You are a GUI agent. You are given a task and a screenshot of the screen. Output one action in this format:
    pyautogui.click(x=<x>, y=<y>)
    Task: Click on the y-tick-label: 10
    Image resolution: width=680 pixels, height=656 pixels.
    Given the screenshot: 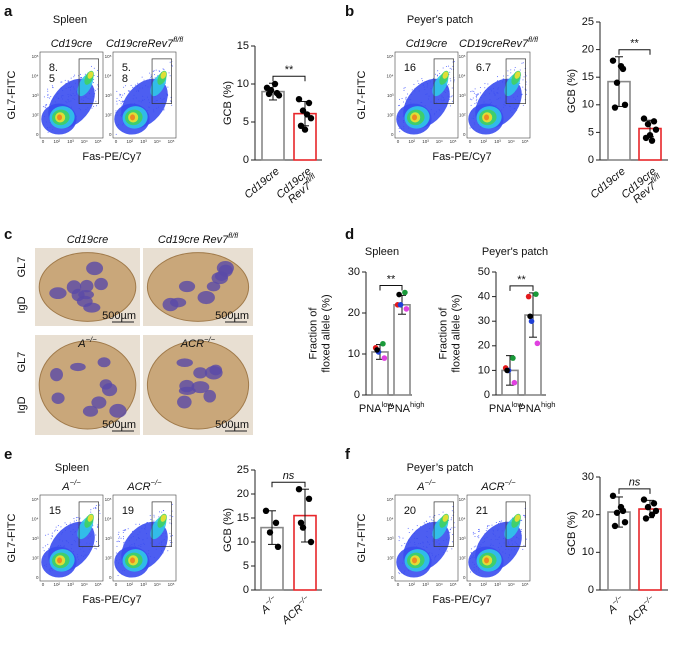 What is the action you would take?
    pyautogui.click(x=354, y=354)
    